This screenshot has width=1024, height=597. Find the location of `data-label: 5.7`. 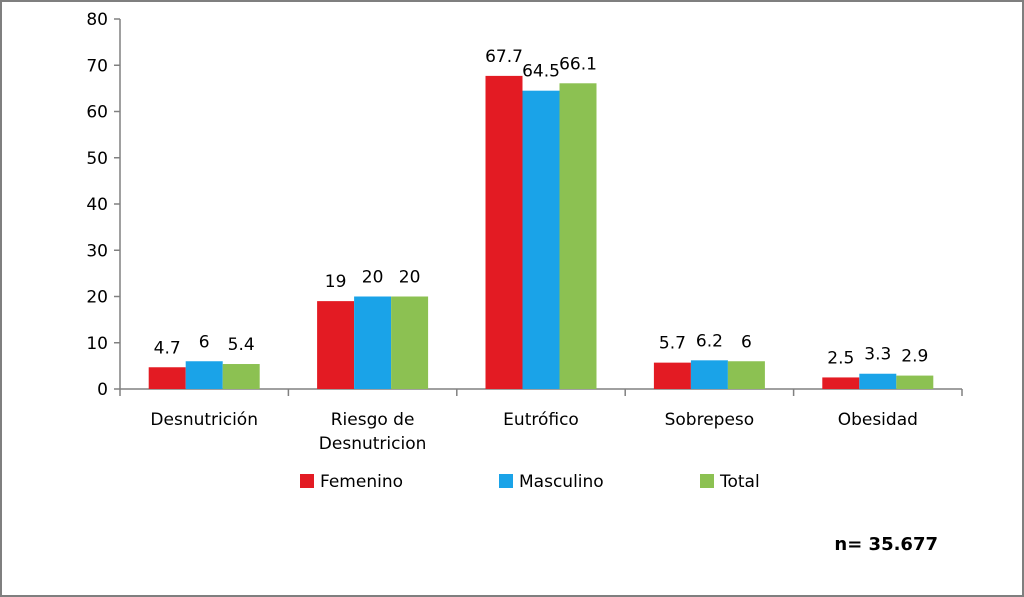

data-label: 5.7 is located at coordinates (672, 344).